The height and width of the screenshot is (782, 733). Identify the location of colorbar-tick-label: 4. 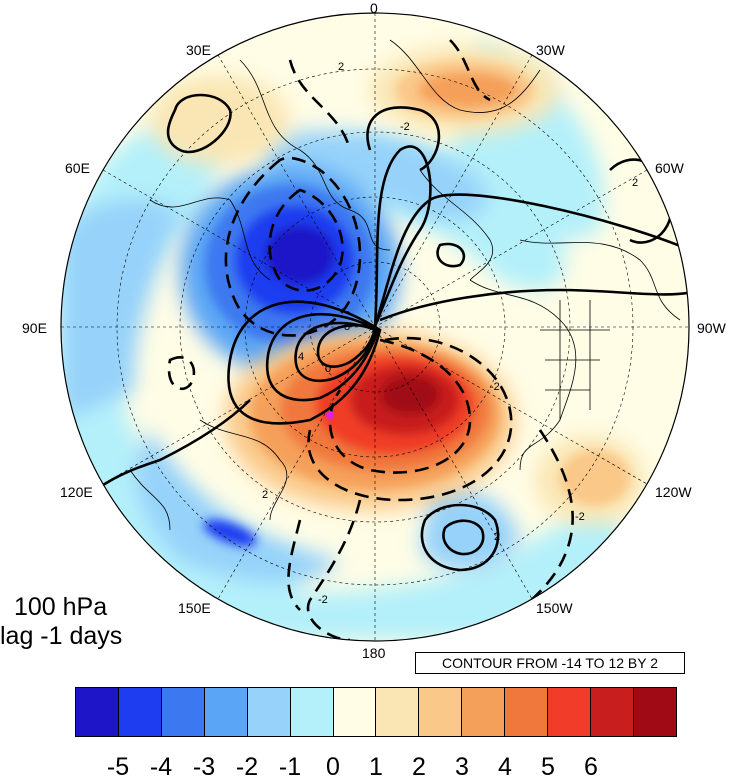
(505, 767).